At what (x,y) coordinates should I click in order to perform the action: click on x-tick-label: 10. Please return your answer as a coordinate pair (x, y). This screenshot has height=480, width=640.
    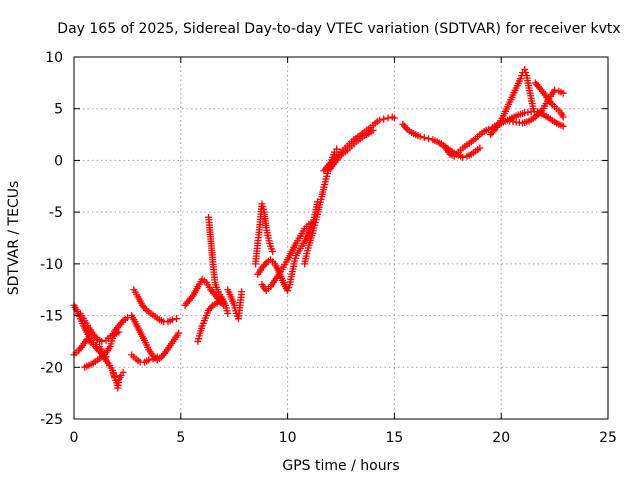
    Looking at the image, I should click on (288, 438).